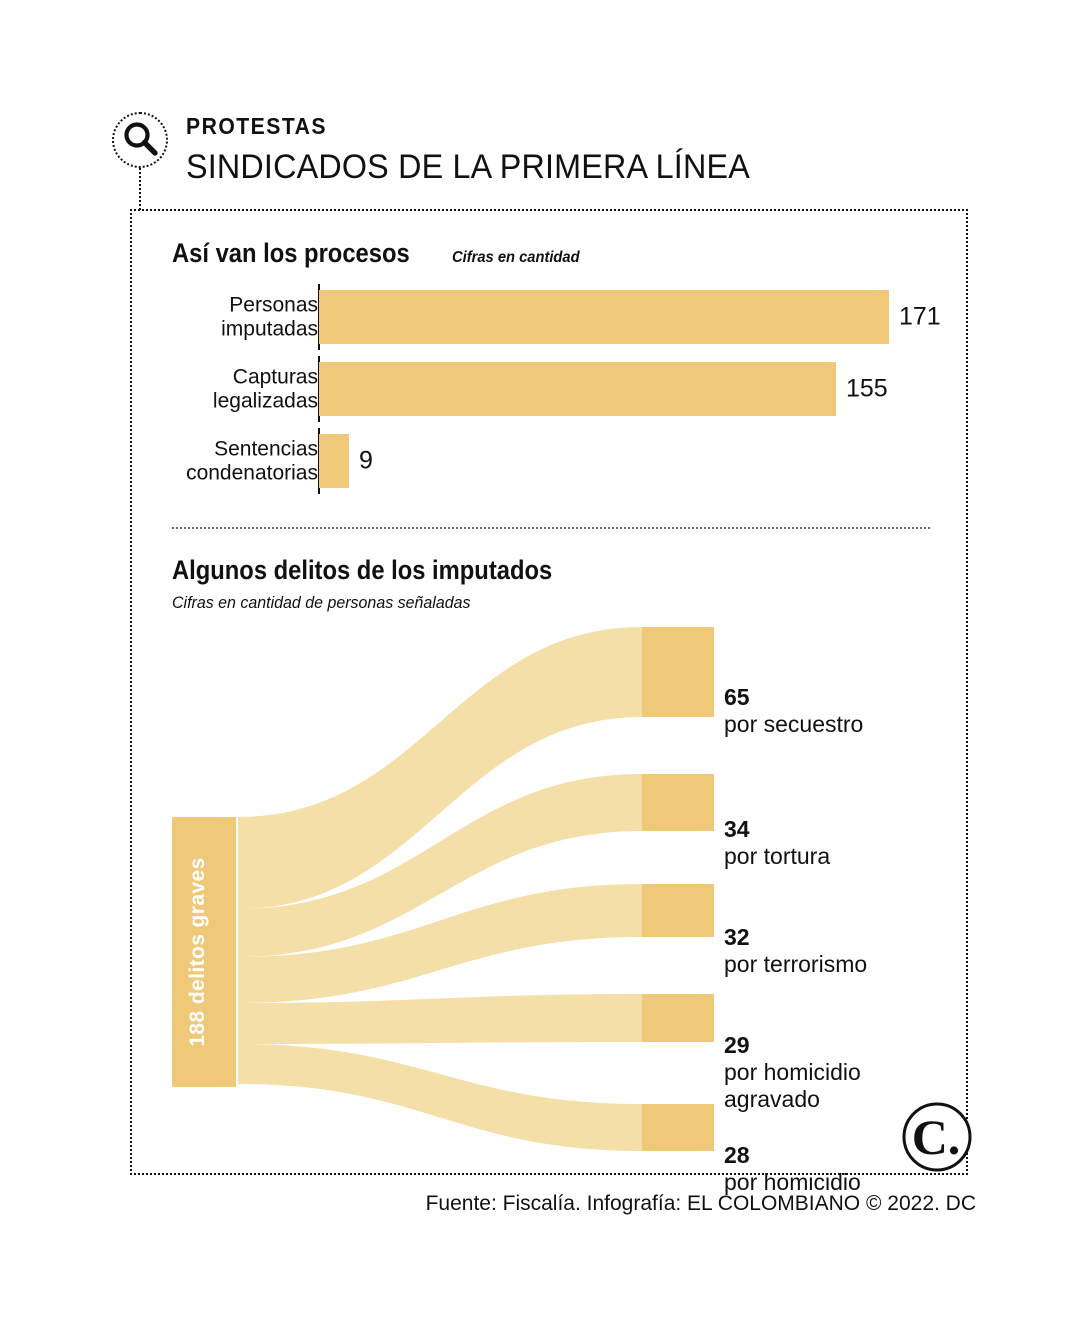  I want to click on kicker: PROTESTAS, so click(257, 126).